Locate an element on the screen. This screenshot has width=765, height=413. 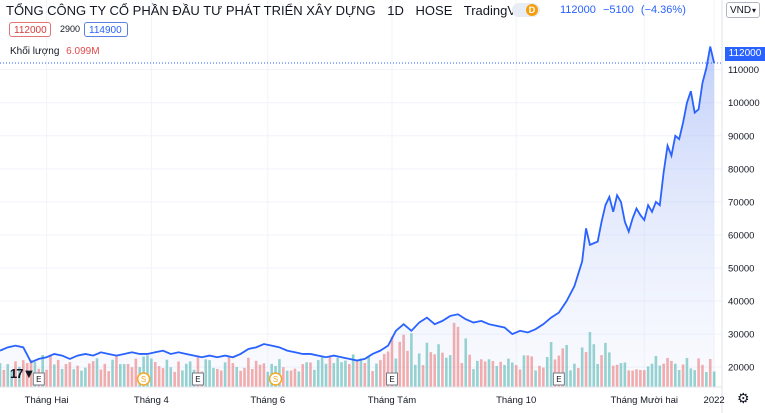
currency-value: VND is located at coordinates (741, 10).